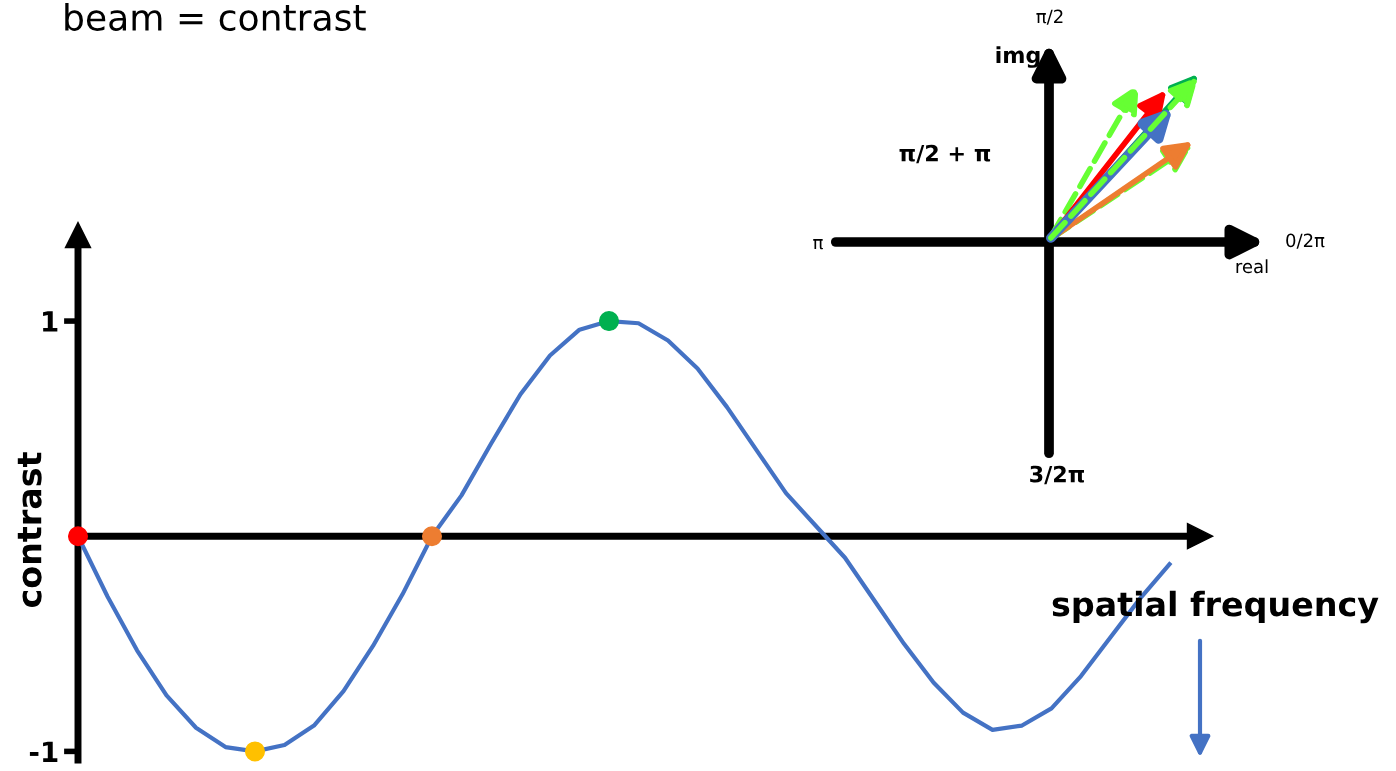 Image resolution: width=1396 pixels, height=771 pixels. I want to click on y-axis-title: contrast, so click(29, 530).